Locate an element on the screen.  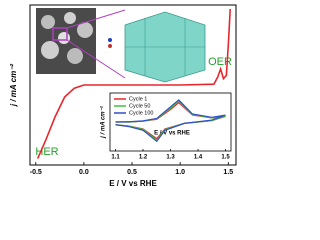
inset-y-axis-label: j / mA cm⁻² is located at coordinates (103, 122).